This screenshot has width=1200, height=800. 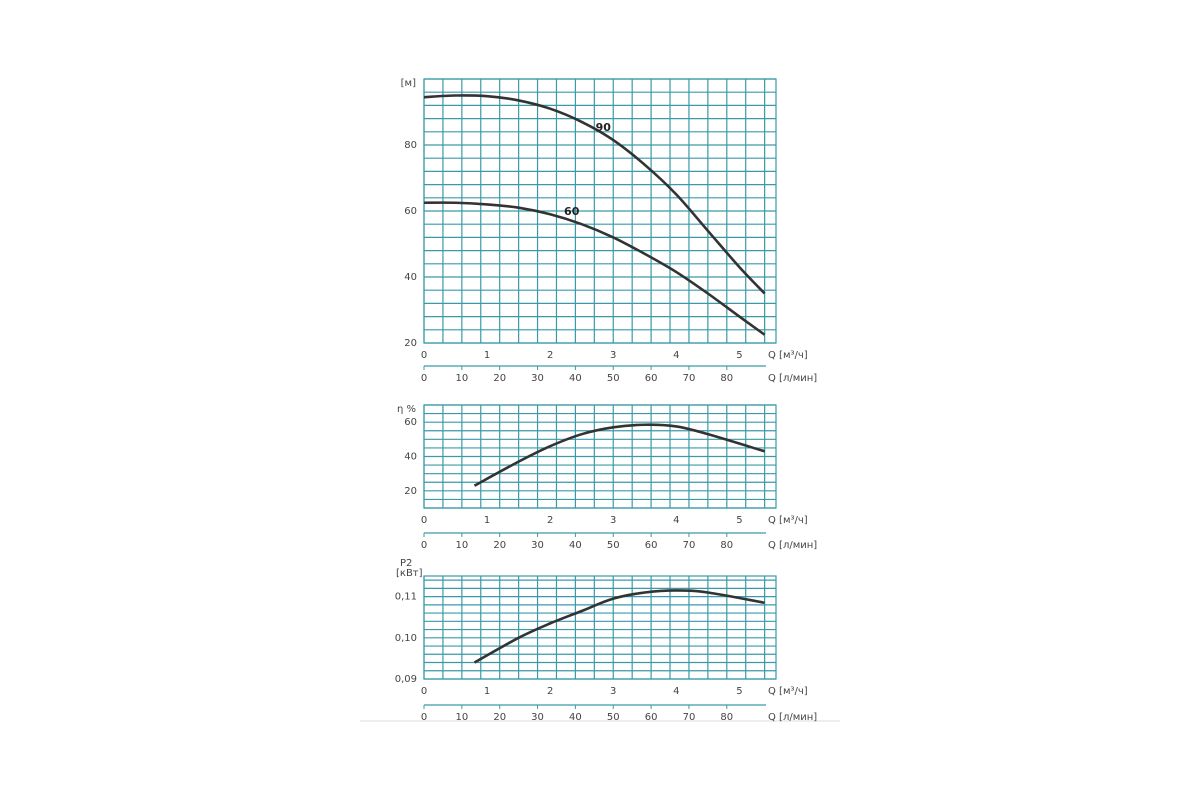 What do you see at coordinates (408, 83) in the screenshot?
I see `y-axis-label: [м]` at bounding box center [408, 83].